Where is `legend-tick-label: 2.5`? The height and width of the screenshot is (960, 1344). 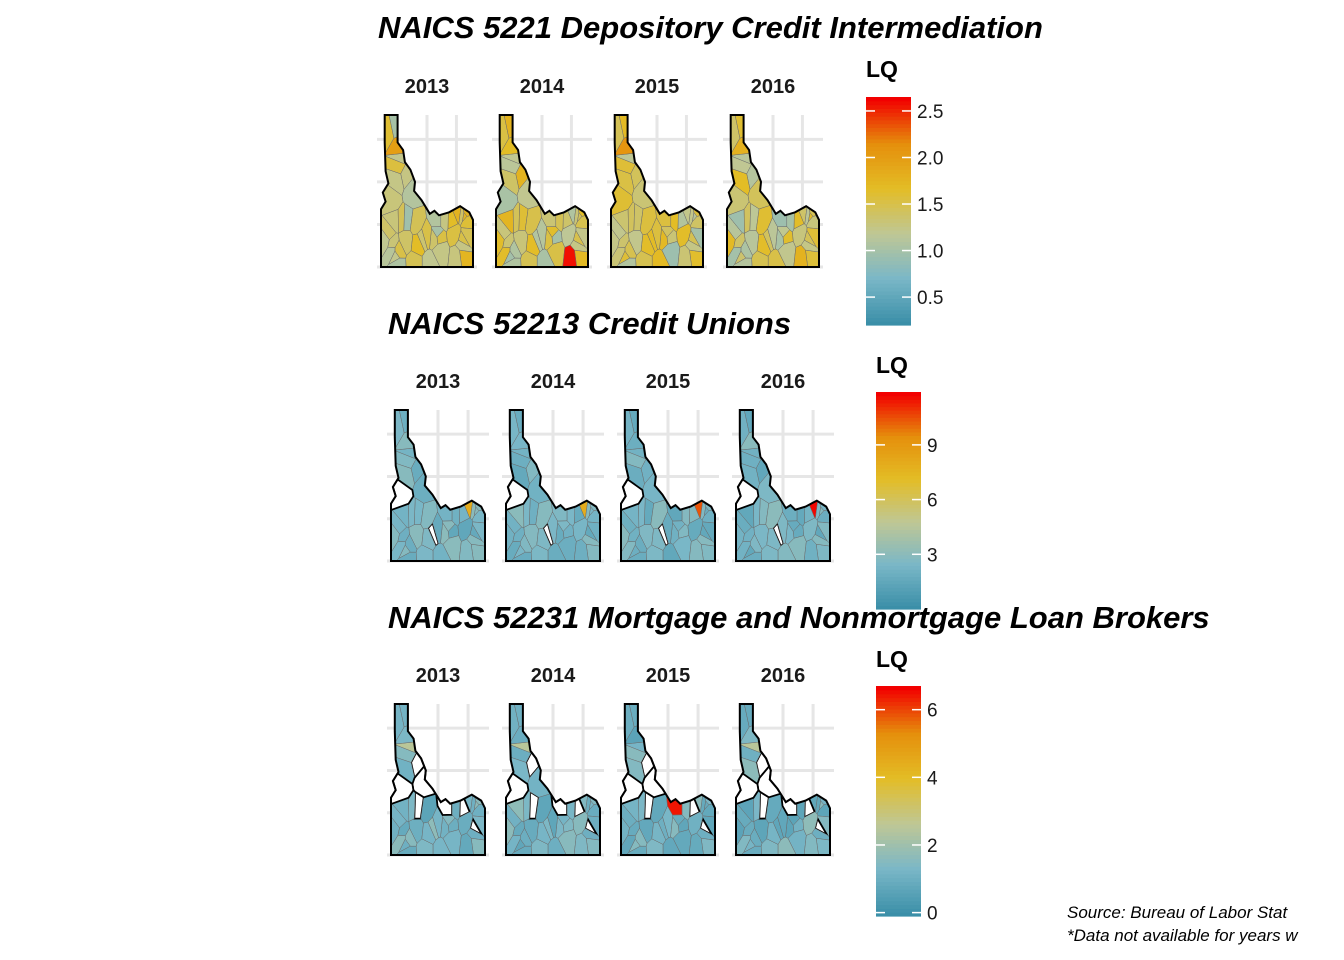
legend-tick-label: 2.5 is located at coordinates (930, 112).